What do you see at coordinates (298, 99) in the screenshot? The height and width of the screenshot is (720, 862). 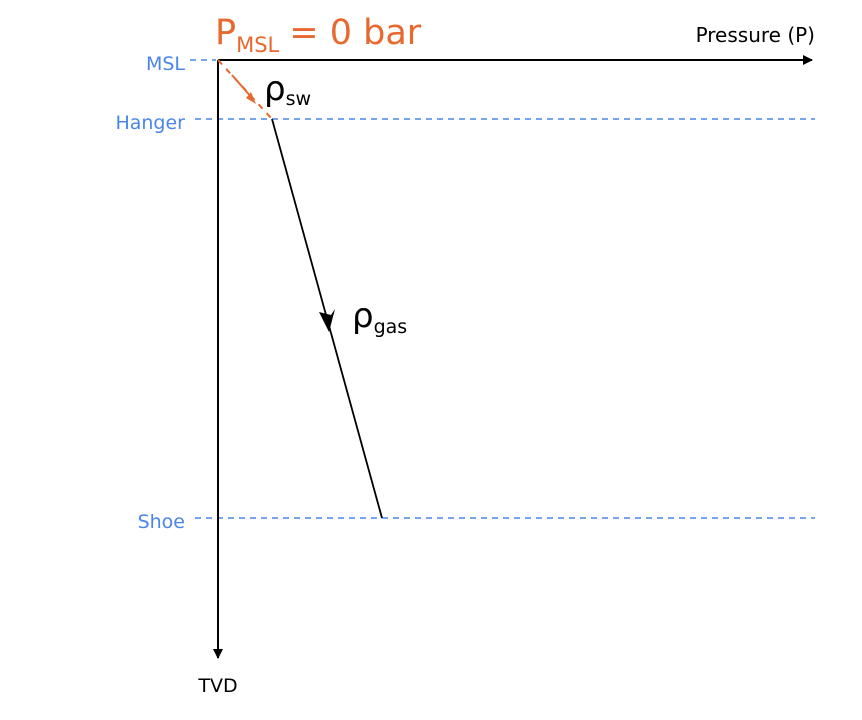 I see `density-subscript: sw` at bounding box center [298, 99].